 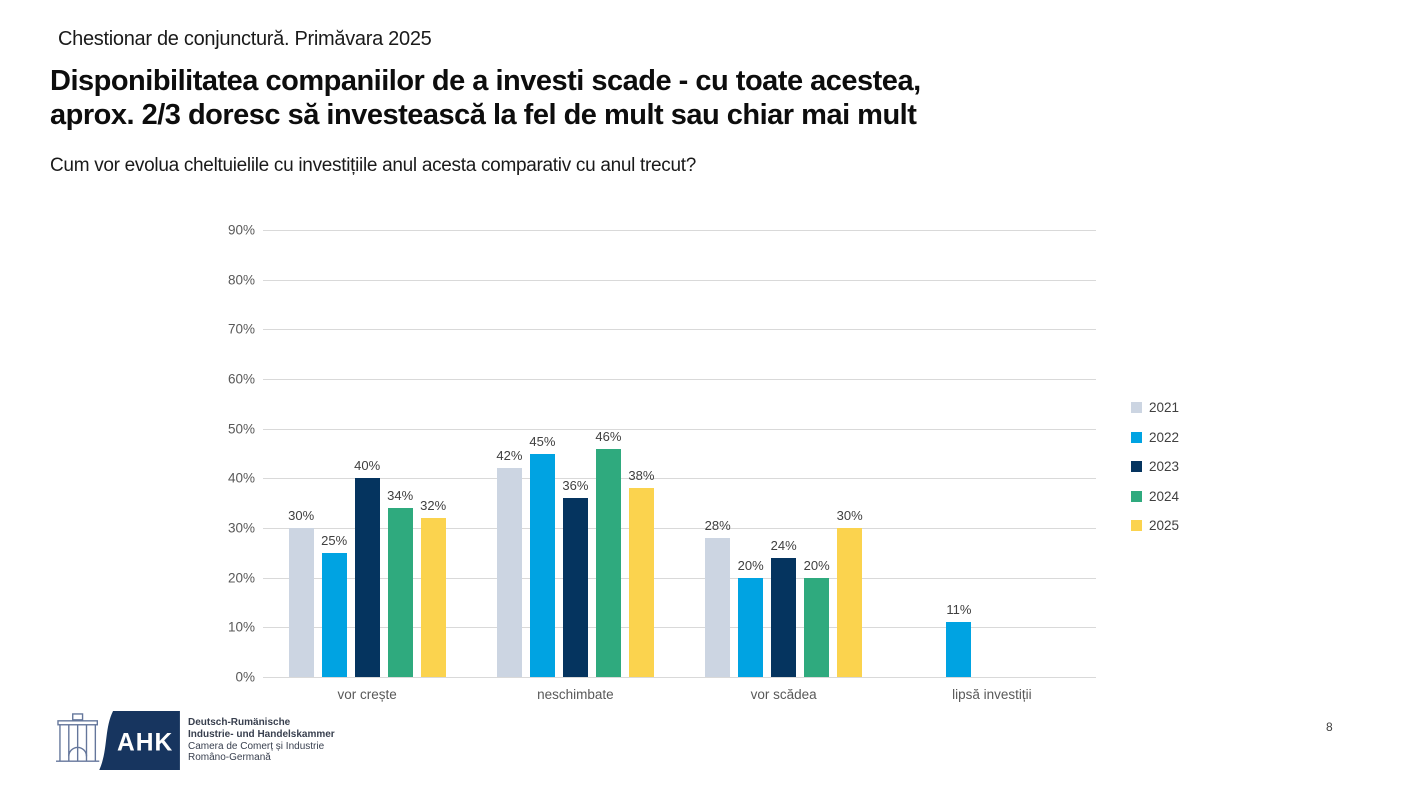 I want to click on logo-org-line: Camera de Comerț și Industrie, so click(x=256, y=746).